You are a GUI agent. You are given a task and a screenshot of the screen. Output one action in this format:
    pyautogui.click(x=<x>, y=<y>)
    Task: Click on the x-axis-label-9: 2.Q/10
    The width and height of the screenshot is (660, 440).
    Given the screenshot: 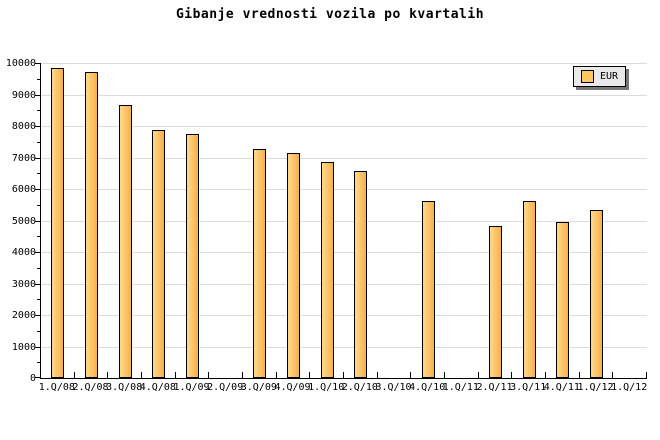 What is the action you would take?
    pyautogui.click(x=359, y=387)
    